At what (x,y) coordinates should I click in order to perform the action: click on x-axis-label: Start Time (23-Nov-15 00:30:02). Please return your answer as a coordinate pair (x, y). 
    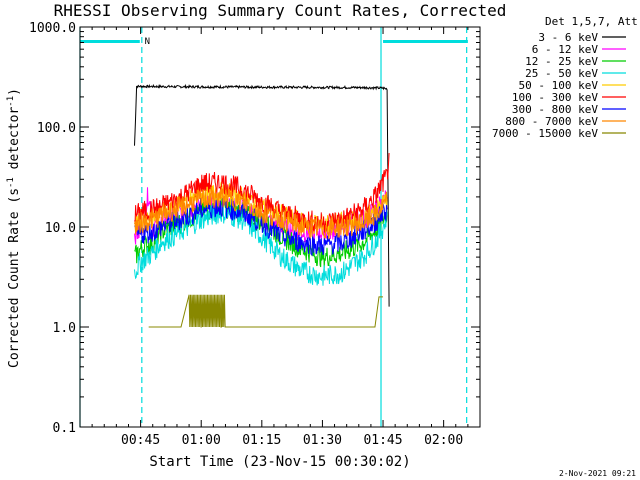
    Looking at the image, I should click on (279, 462).